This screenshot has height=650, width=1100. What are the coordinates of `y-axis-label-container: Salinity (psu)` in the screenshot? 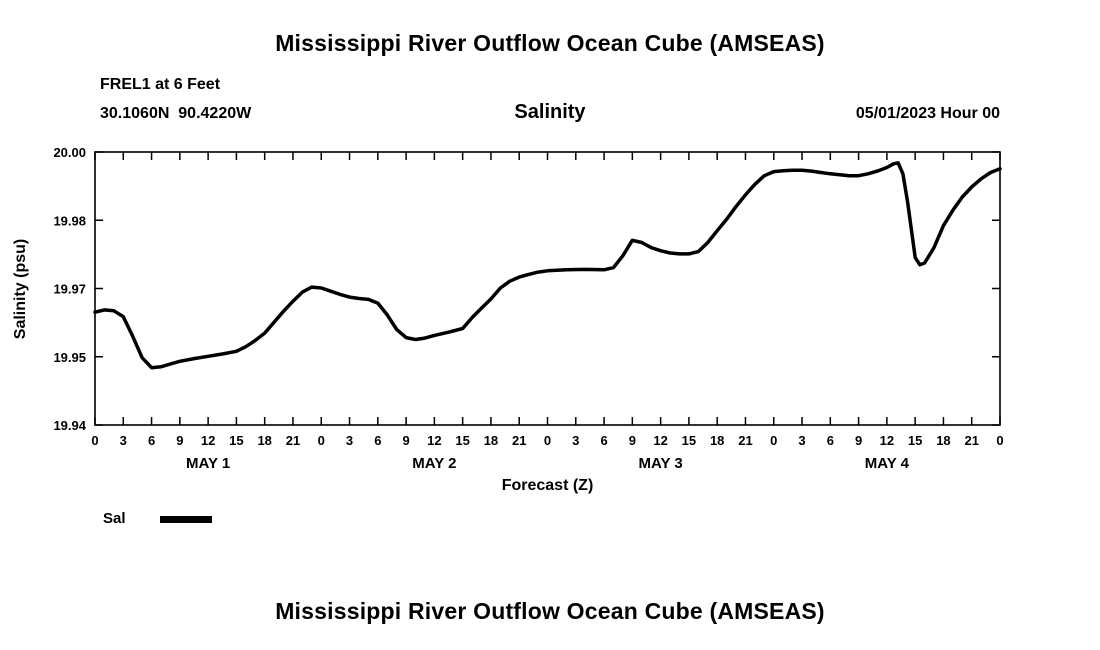 It's located at (21, 288).